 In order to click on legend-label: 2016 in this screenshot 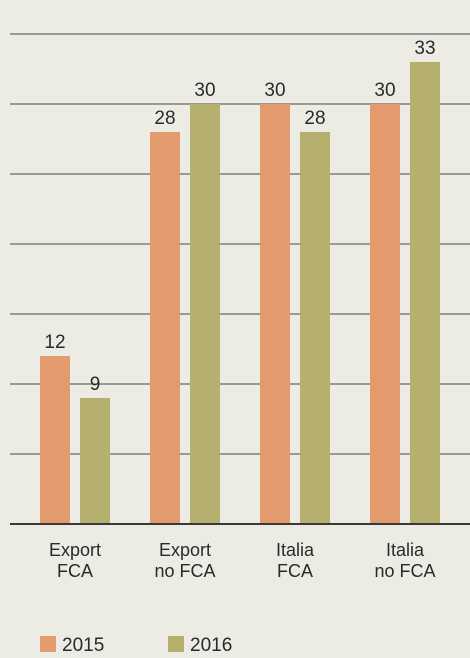, I will do `click(211, 645)`.